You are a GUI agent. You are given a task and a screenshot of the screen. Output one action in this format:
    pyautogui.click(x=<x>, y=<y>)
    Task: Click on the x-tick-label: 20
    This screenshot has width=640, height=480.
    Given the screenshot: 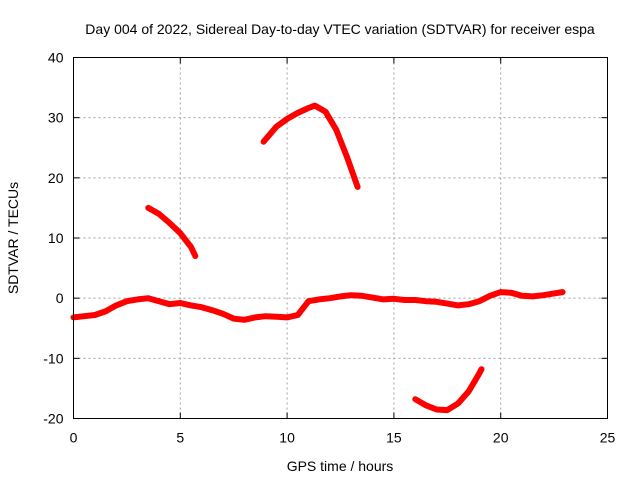 What is the action you would take?
    pyautogui.click(x=501, y=438)
    